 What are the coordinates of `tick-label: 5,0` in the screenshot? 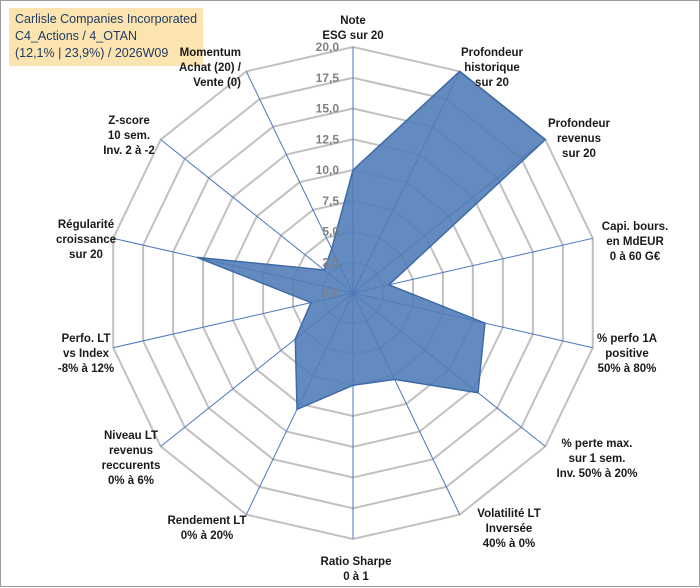 It's located at (330, 232).